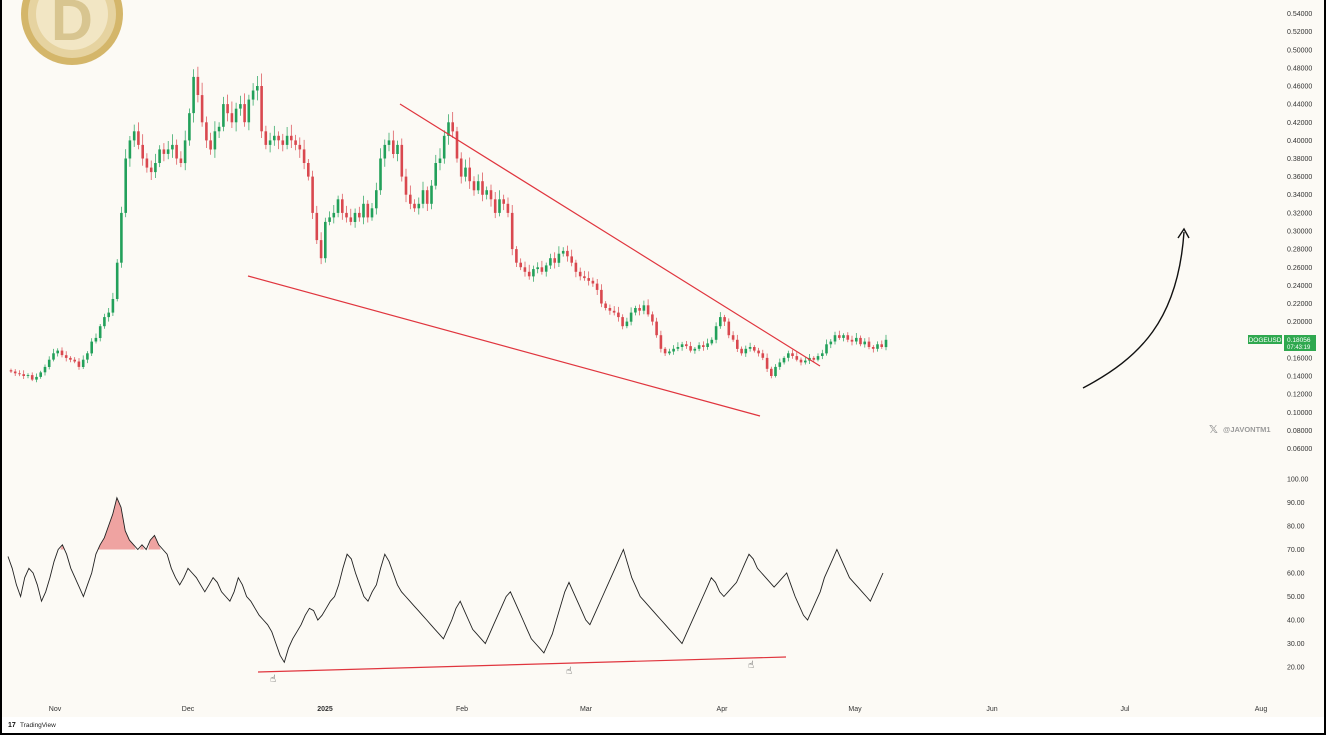  Describe the element at coordinates (663, 725) in the screenshot. I see `footer-bar` at that location.